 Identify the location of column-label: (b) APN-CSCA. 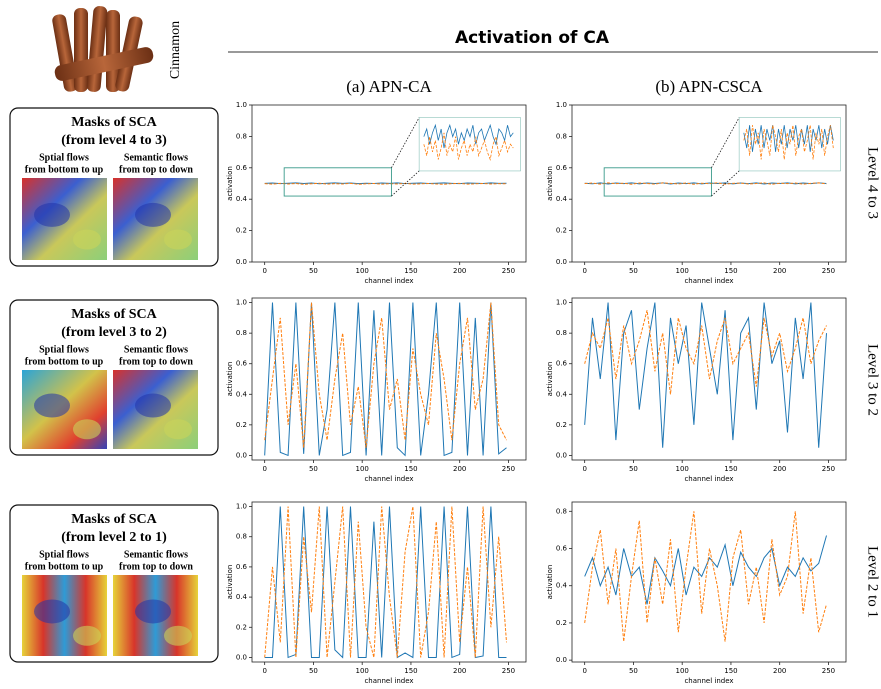
(709, 86).